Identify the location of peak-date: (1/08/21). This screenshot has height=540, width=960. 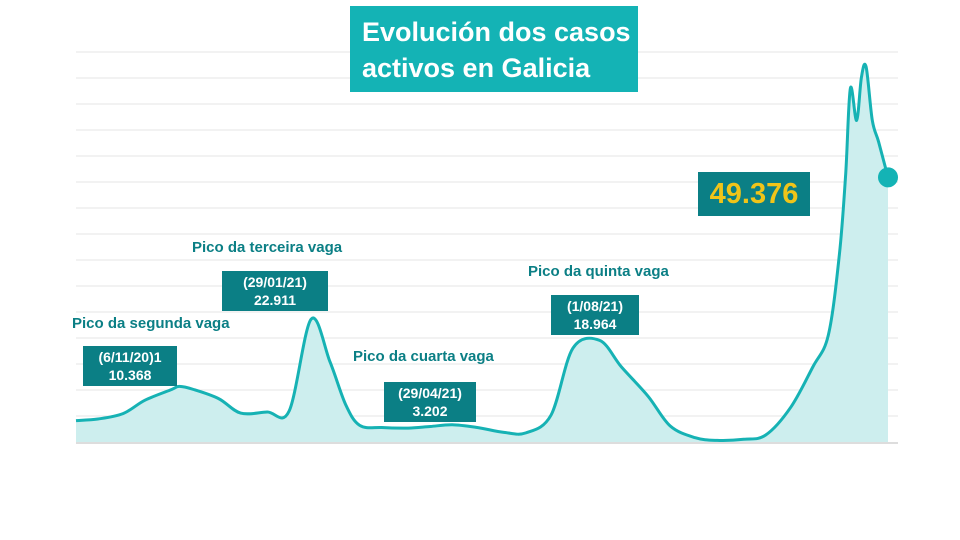
(595, 306).